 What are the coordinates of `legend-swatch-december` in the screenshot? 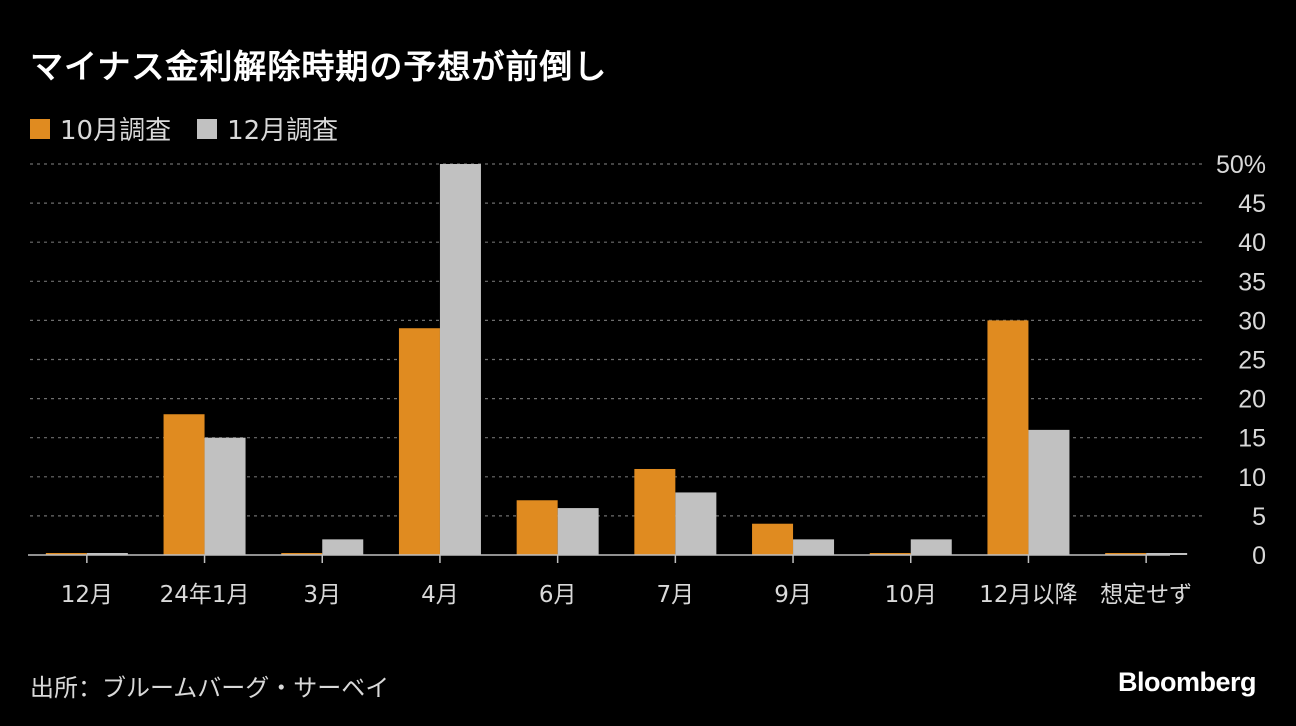 It's located at (207, 128).